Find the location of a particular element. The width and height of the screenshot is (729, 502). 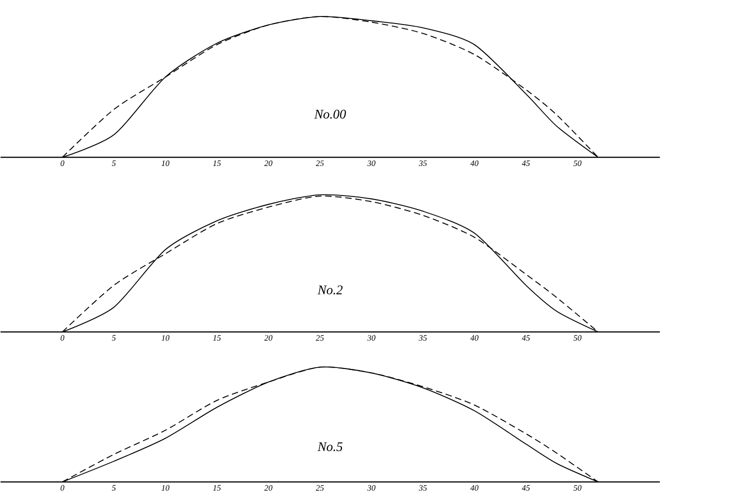

annotation: No.00 is located at coordinates (330, 114).